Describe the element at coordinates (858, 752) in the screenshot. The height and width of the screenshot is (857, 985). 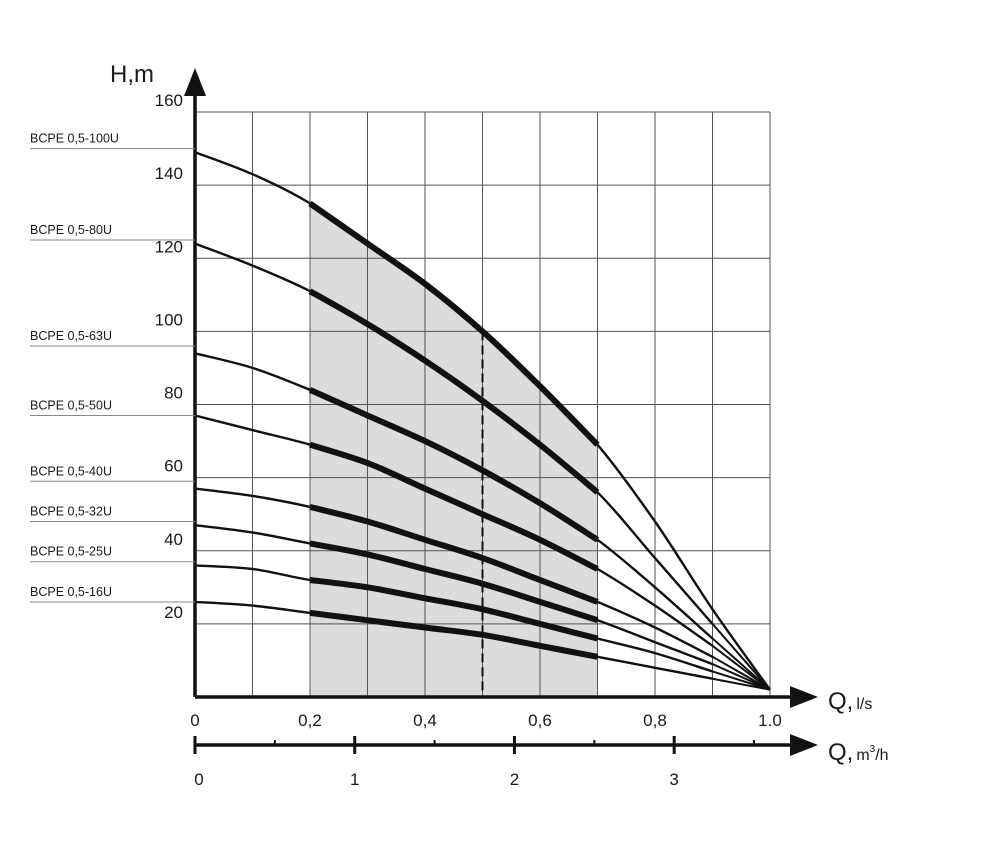
I see `x2-axis-title: Q, m3/h` at that location.